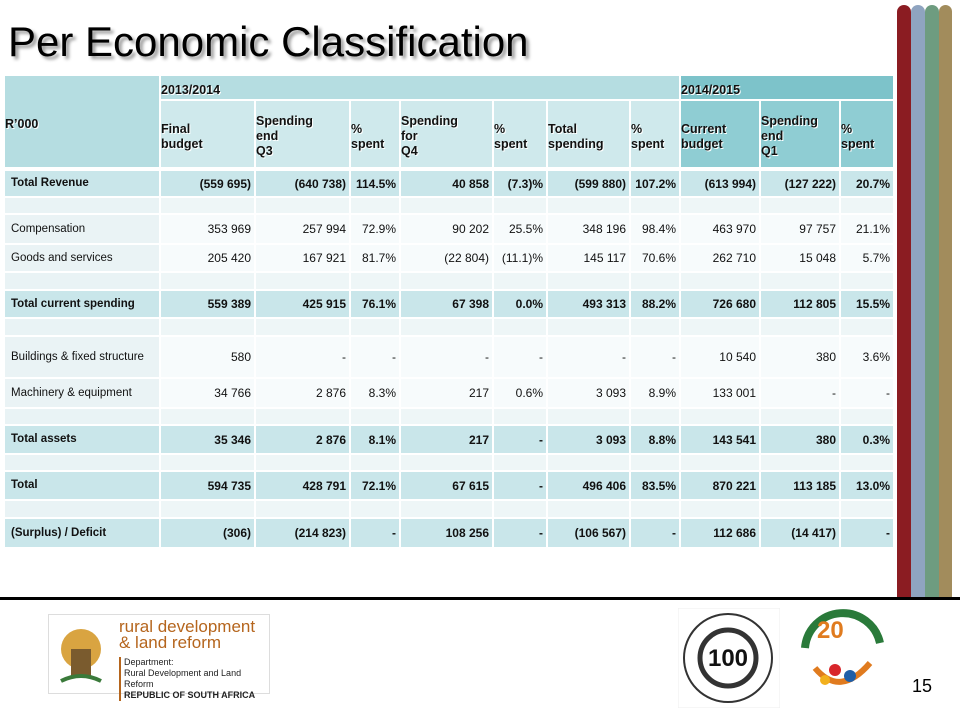  What do you see at coordinates (183, 678) in the screenshot?
I see `dept-line: Rural Development and Land Reform` at bounding box center [183, 678].